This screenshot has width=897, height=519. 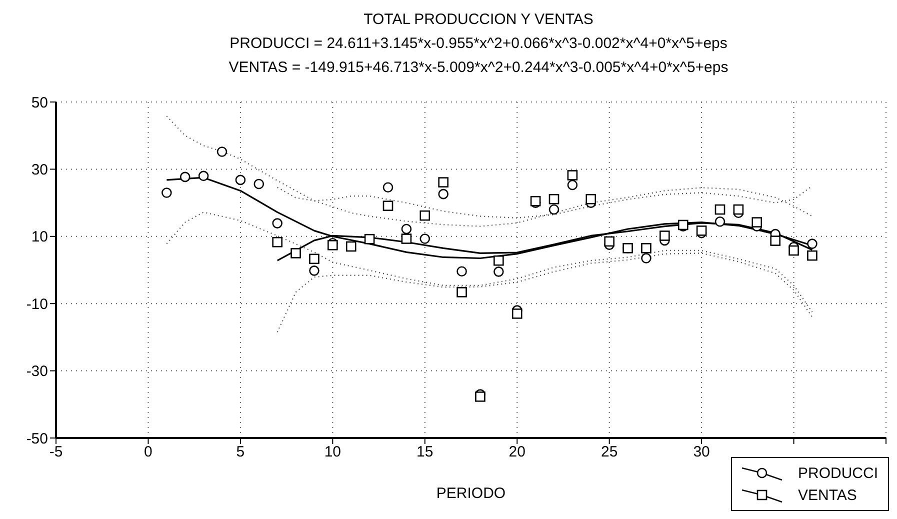 What do you see at coordinates (333, 452) in the screenshot?
I see `x-tick-label: 10` at bounding box center [333, 452].